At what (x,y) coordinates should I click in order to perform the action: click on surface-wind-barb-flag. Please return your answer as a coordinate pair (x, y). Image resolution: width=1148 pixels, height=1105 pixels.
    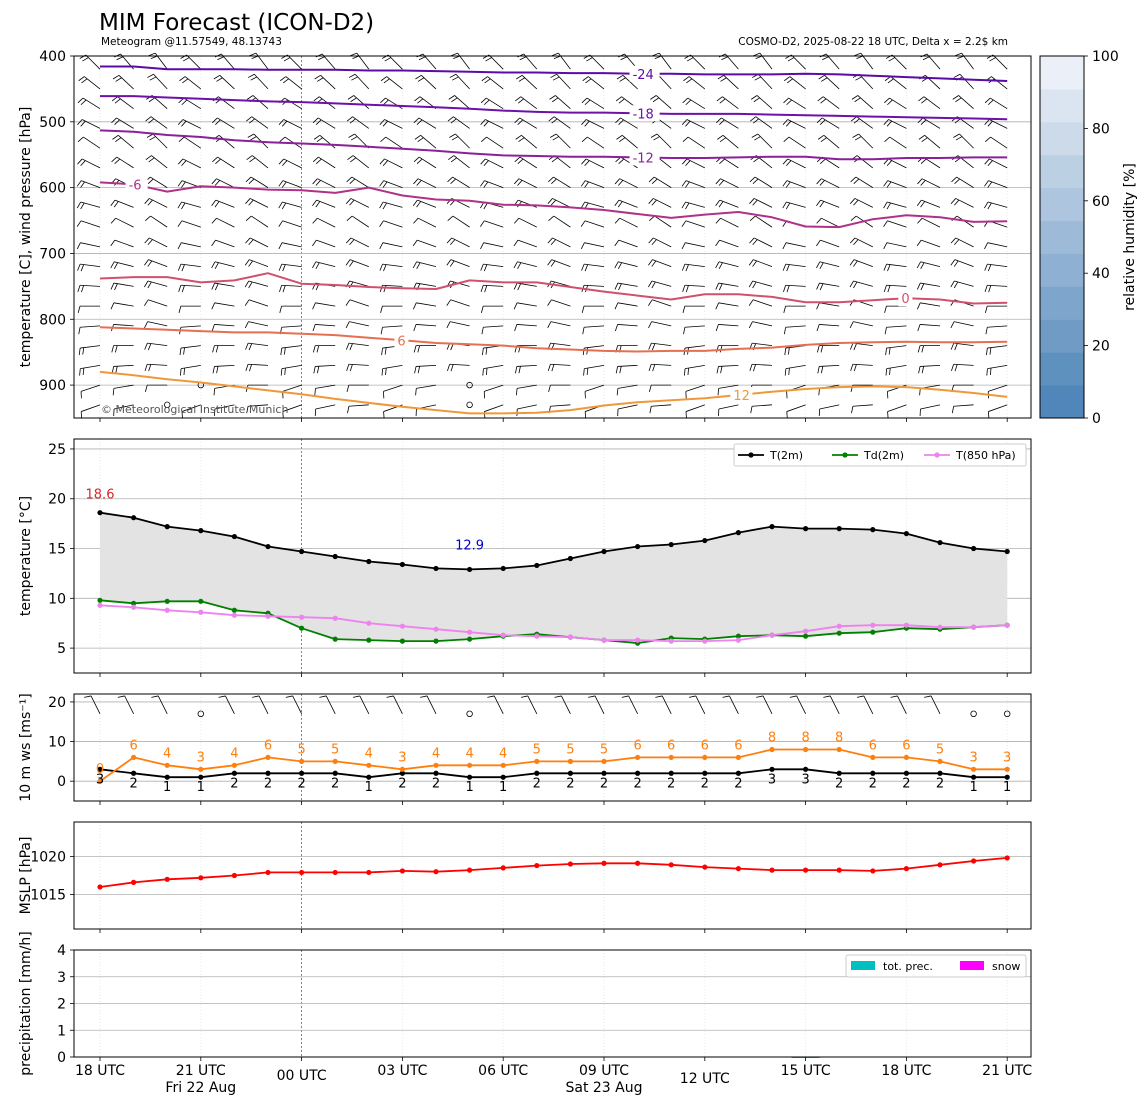
    Looking at the image, I should click on (558, 696).